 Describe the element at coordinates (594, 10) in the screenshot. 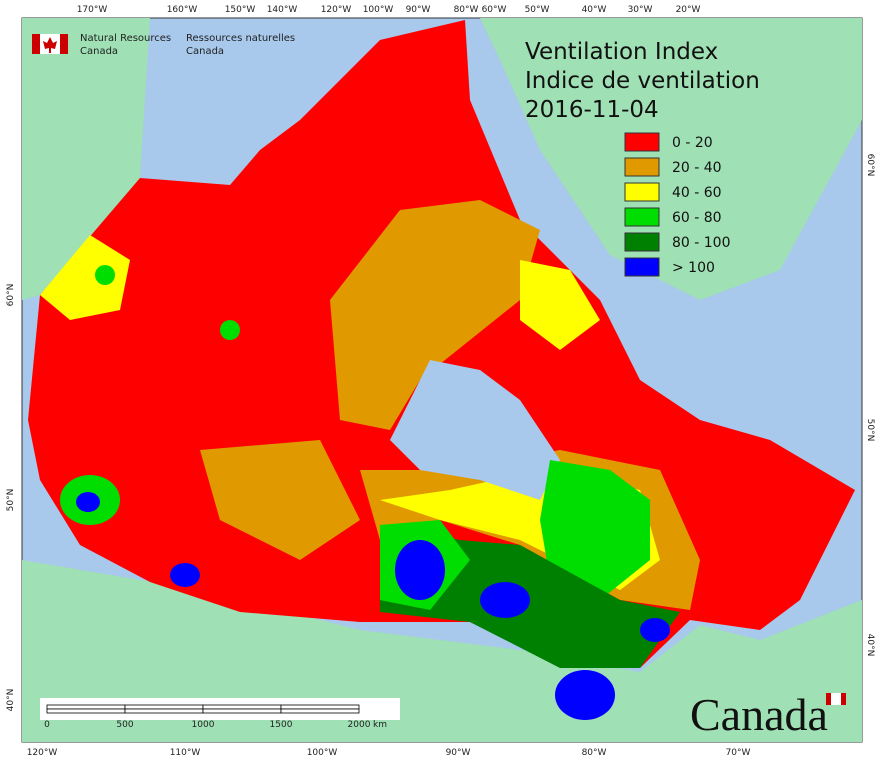

I see `top-label: 40°W` at that location.